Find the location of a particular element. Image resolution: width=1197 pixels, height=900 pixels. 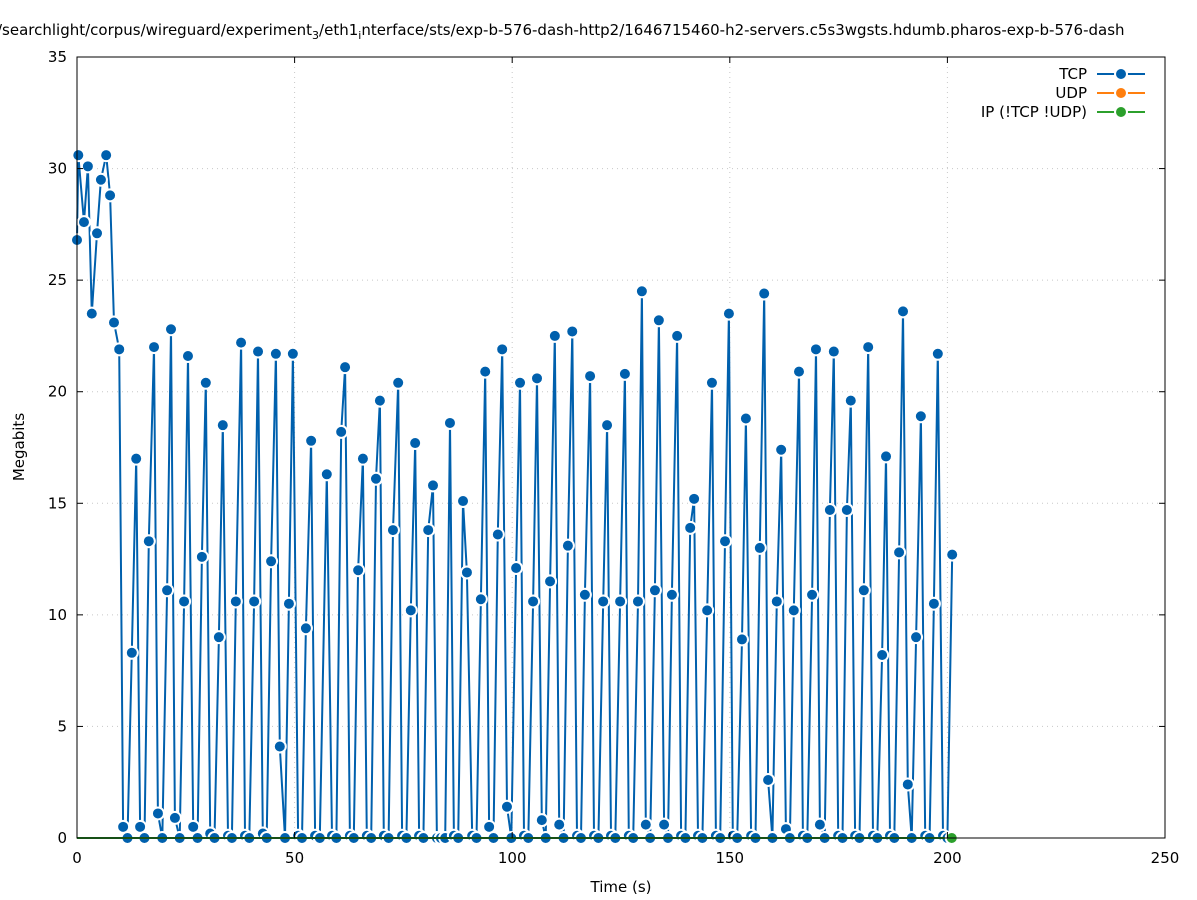

title-part: 3 is located at coordinates (315, 35).